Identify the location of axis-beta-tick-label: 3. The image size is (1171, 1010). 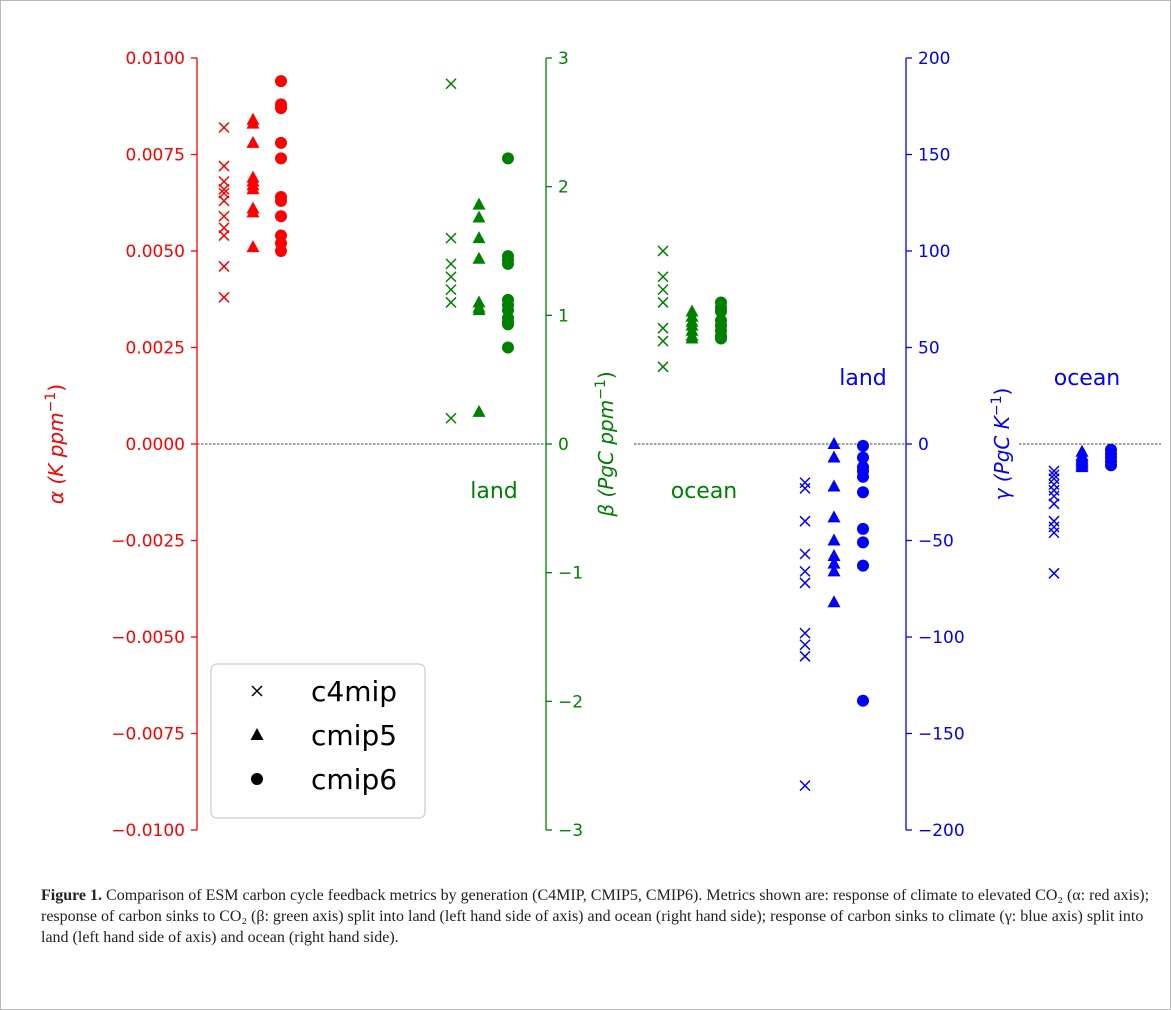
(563, 59).